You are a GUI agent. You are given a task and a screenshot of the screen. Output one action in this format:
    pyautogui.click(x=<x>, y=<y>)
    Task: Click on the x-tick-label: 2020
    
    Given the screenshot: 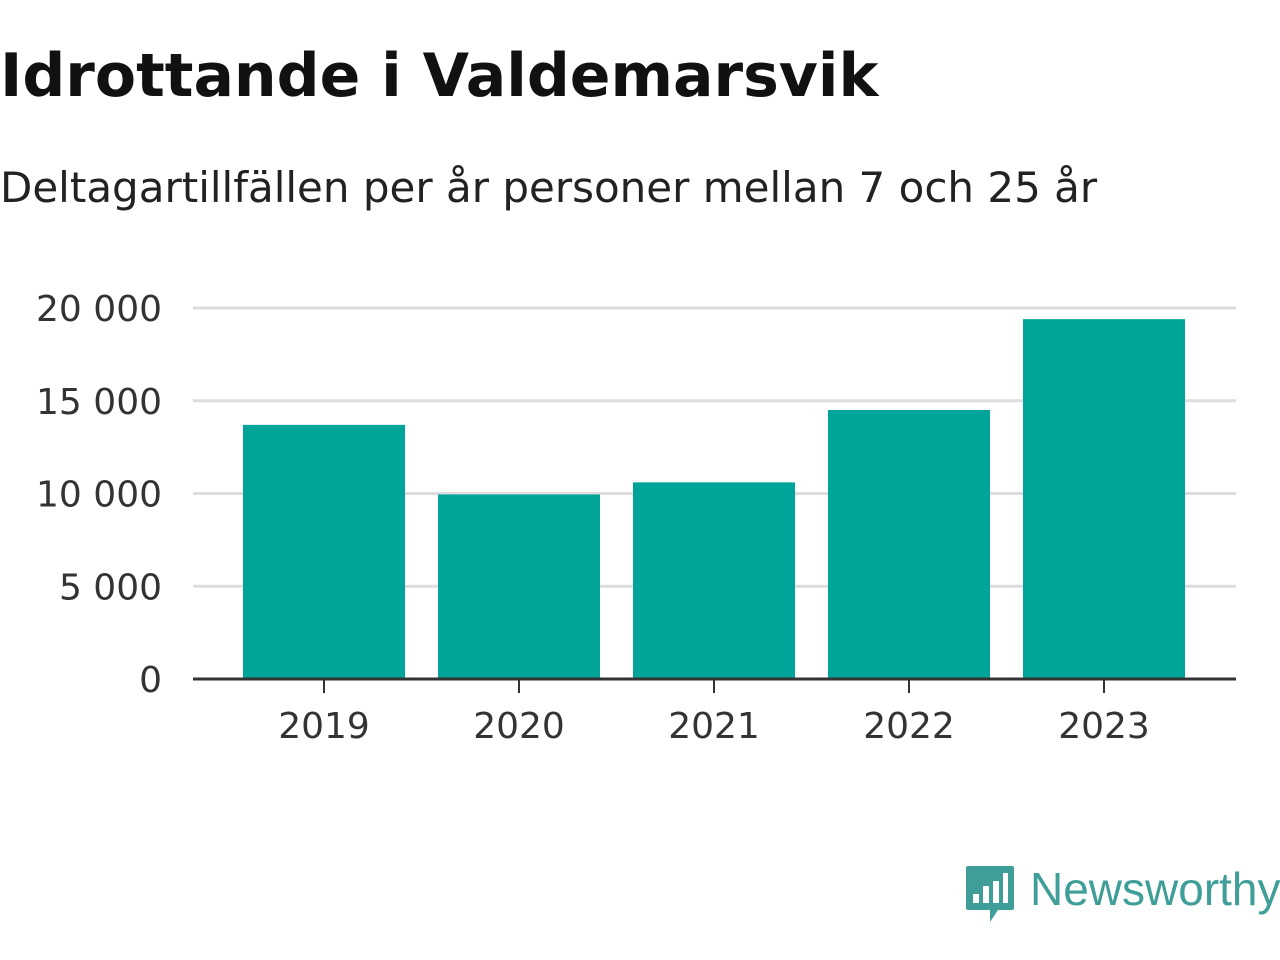 What is the action you would take?
    pyautogui.click(x=519, y=726)
    